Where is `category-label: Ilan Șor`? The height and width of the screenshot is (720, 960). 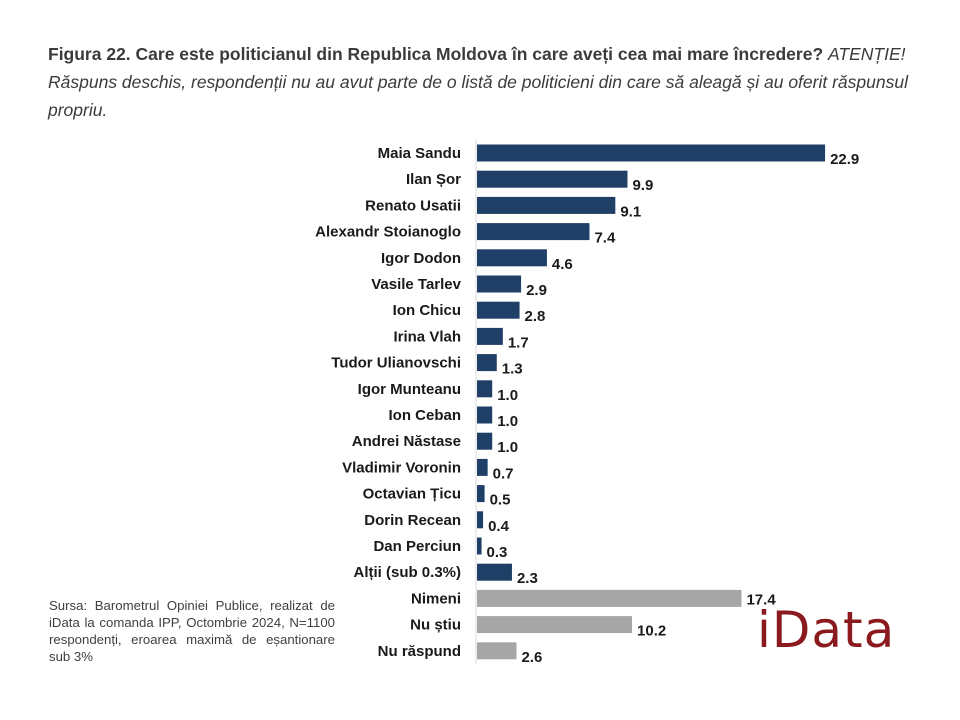 category-label: Ilan Șor is located at coordinates (433, 179).